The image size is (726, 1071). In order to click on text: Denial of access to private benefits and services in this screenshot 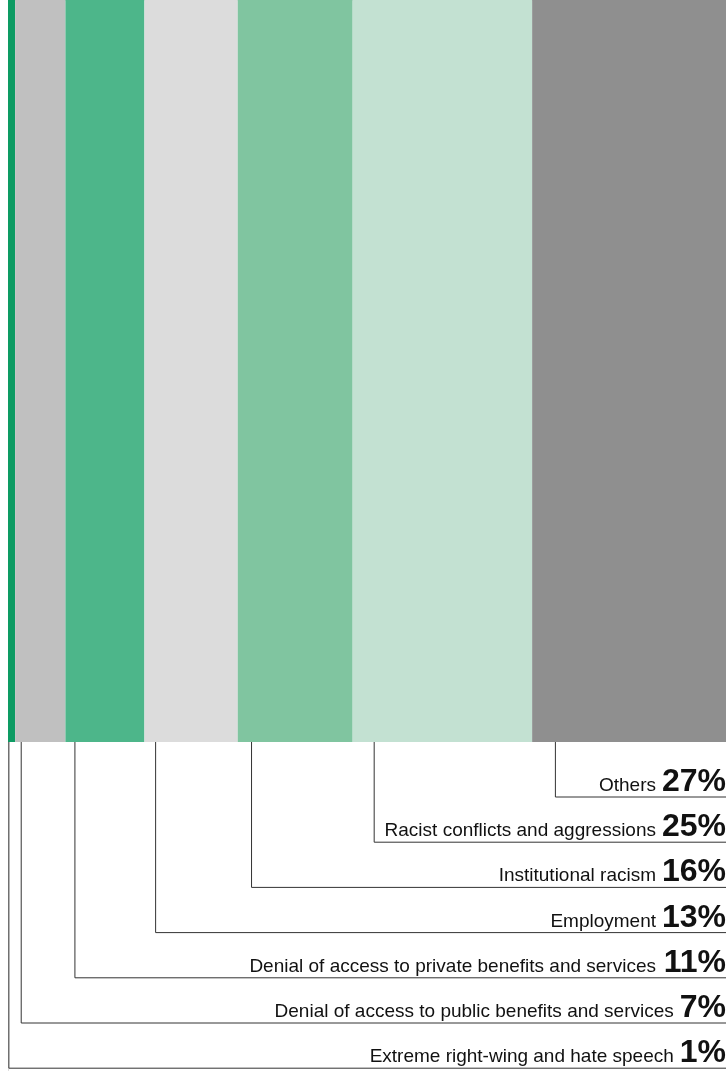, I will do `click(452, 965)`.